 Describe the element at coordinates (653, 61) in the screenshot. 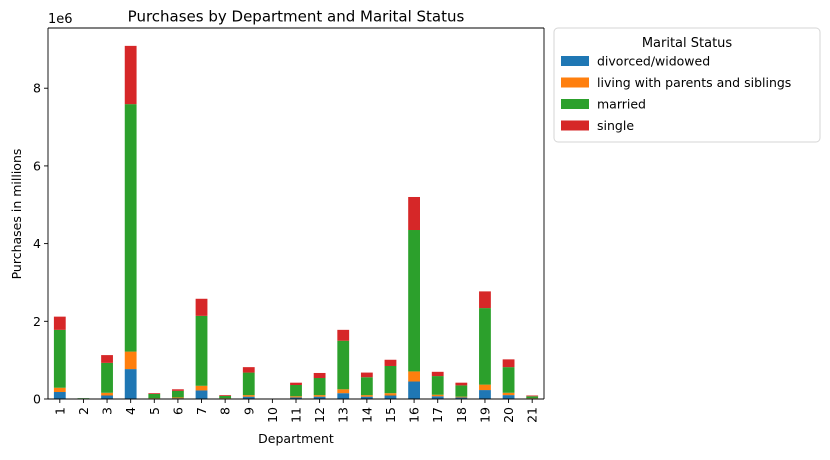

I see `legend-label-divorced-widowed: divorced/widowed` at that location.